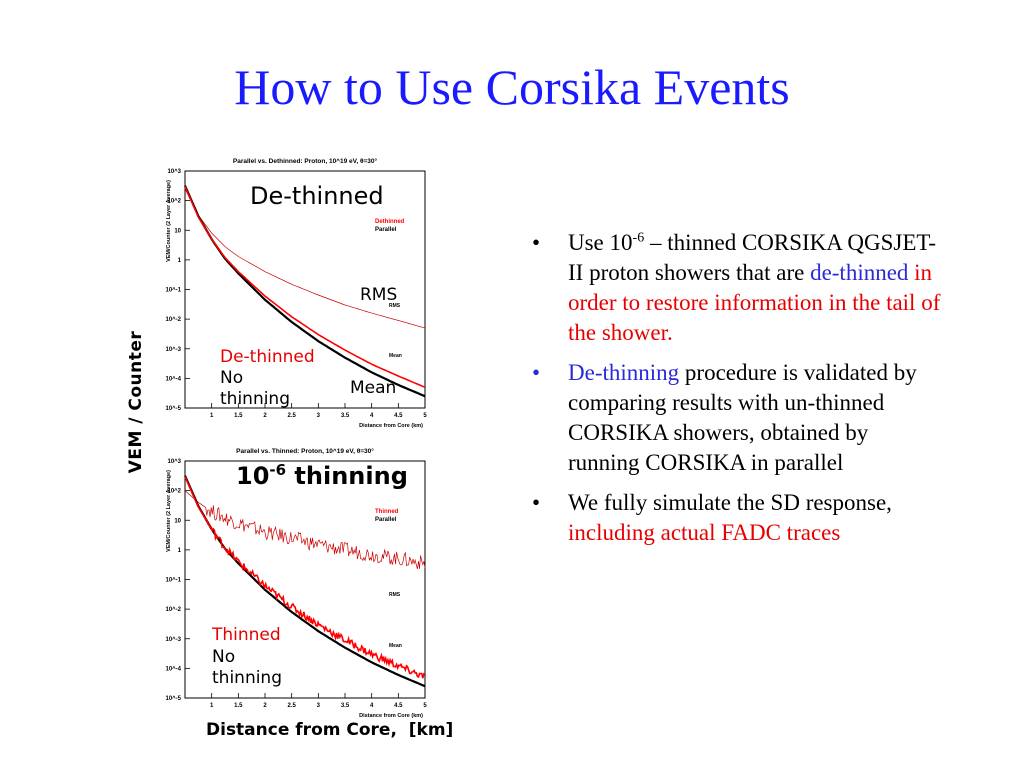 The width and height of the screenshot is (1024, 768). I want to click on dethinned-legend-red: De-thinned, so click(267, 357).